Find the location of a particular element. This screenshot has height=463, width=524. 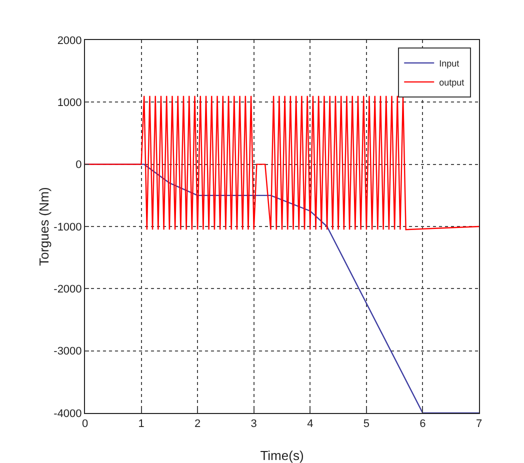

x-tick-label: 7 is located at coordinates (479, 424).